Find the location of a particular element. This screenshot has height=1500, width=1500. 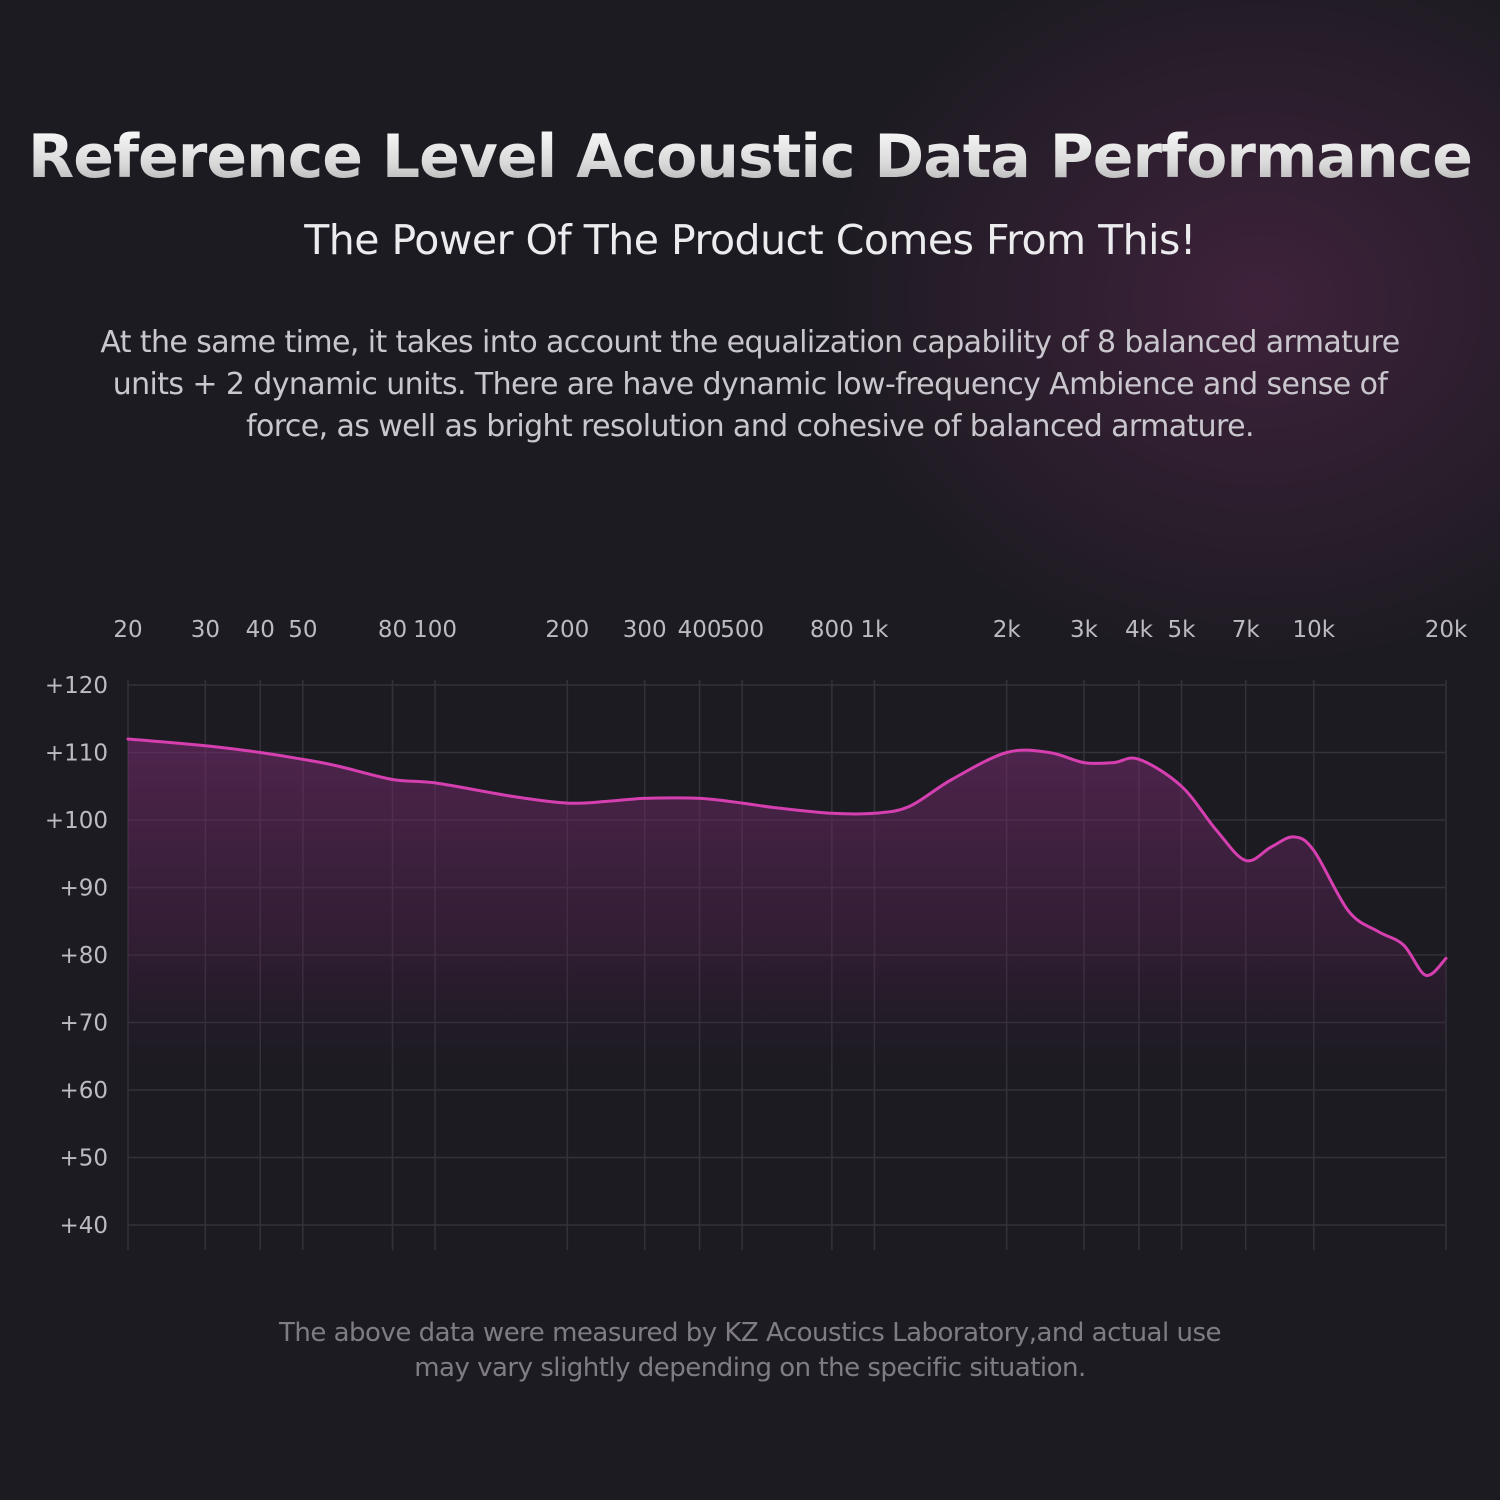

frequency-response-line is located at coordinates (787, 857).